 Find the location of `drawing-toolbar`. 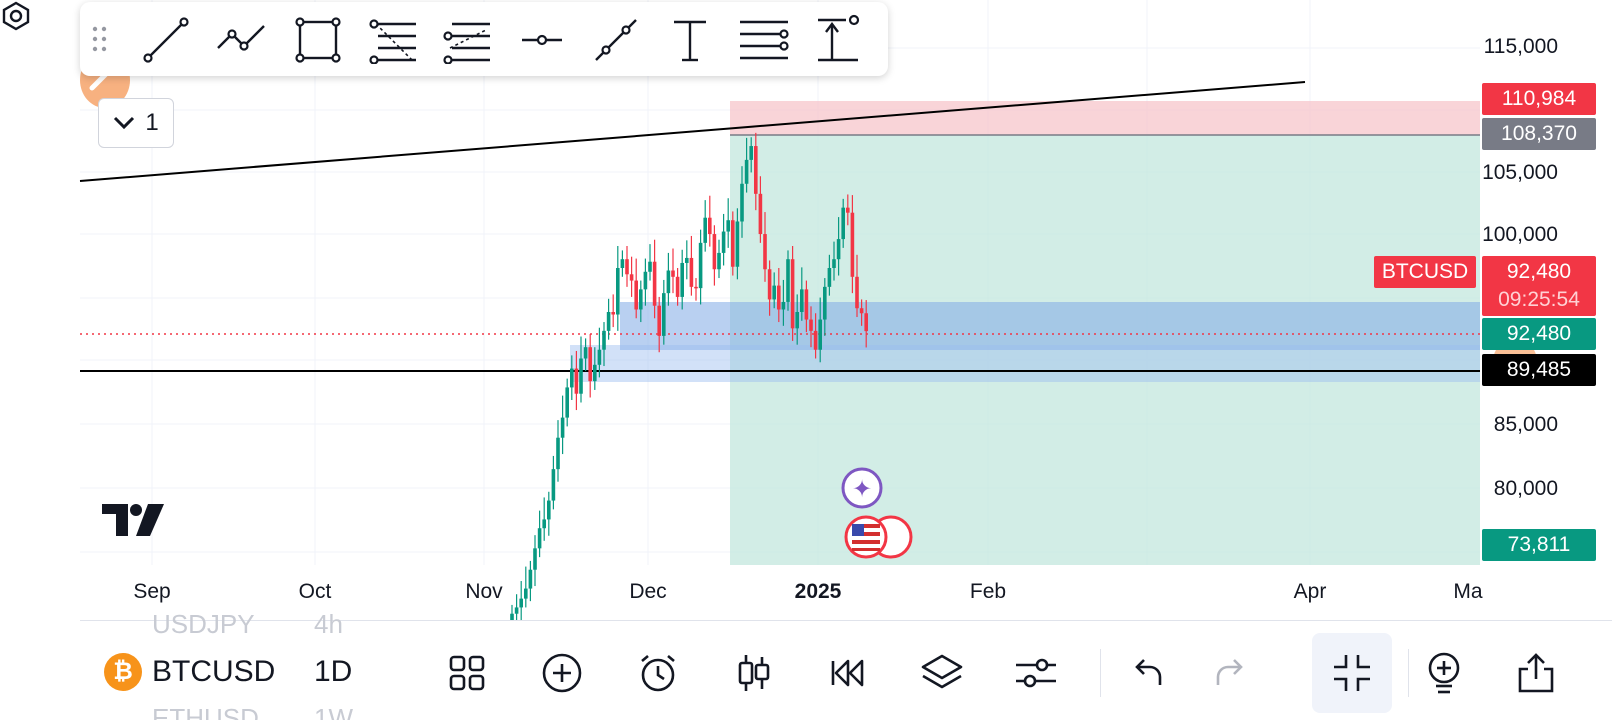

drawing-toolbar is located at coordinates (484, 39).